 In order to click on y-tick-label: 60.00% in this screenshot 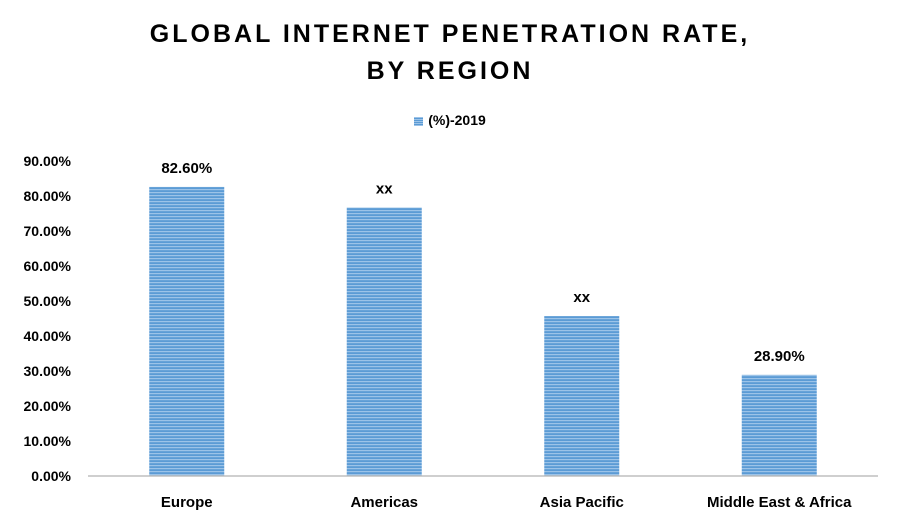, I will do `click(48, 266)`.